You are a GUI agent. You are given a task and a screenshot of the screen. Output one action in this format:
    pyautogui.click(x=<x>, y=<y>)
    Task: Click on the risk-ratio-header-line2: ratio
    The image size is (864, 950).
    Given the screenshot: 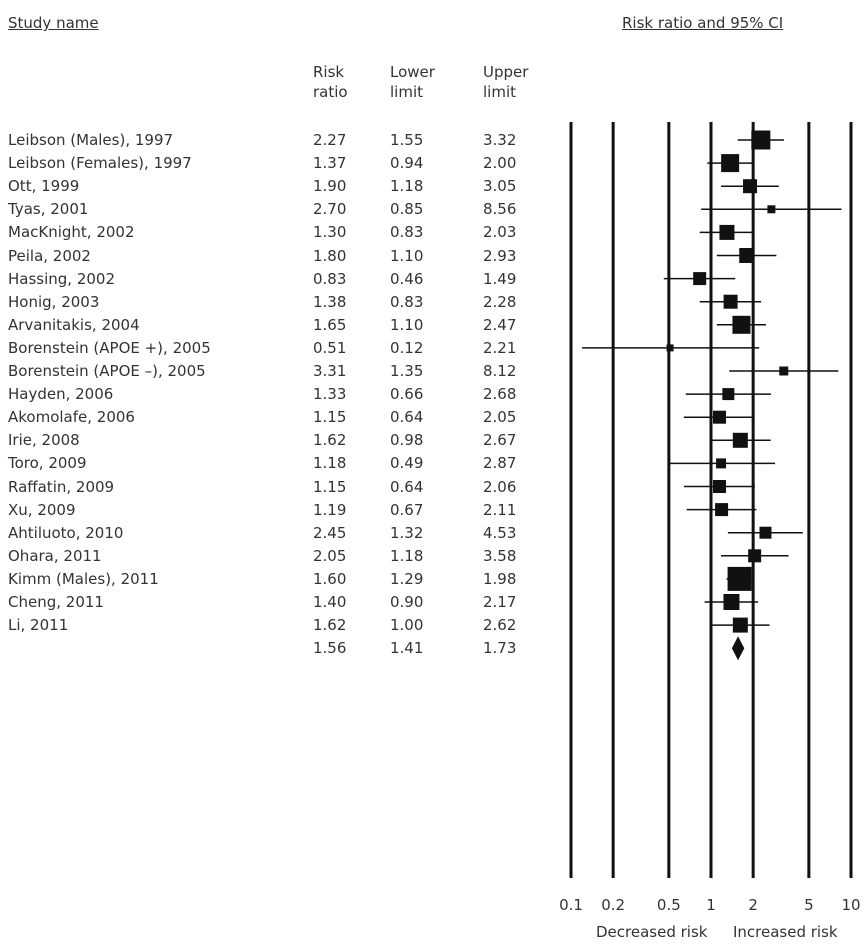 What is the action you would take?
    pyautogui.click(x=330, y=92)
    